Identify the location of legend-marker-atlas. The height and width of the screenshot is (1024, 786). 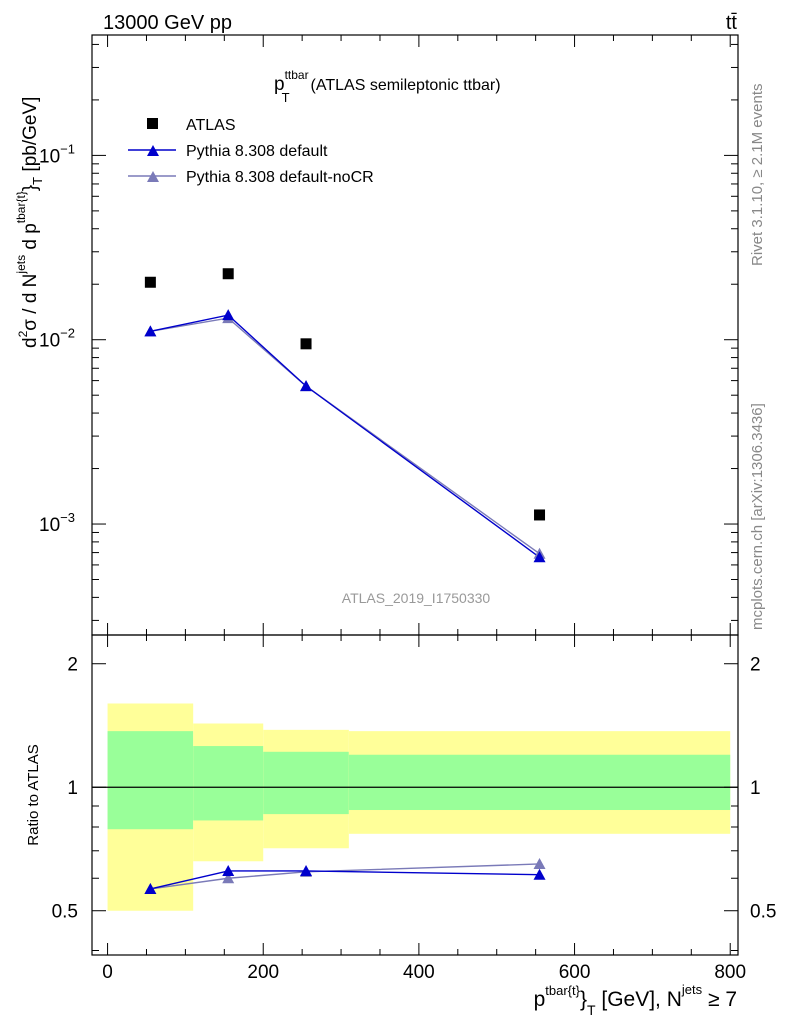
(152, 123).